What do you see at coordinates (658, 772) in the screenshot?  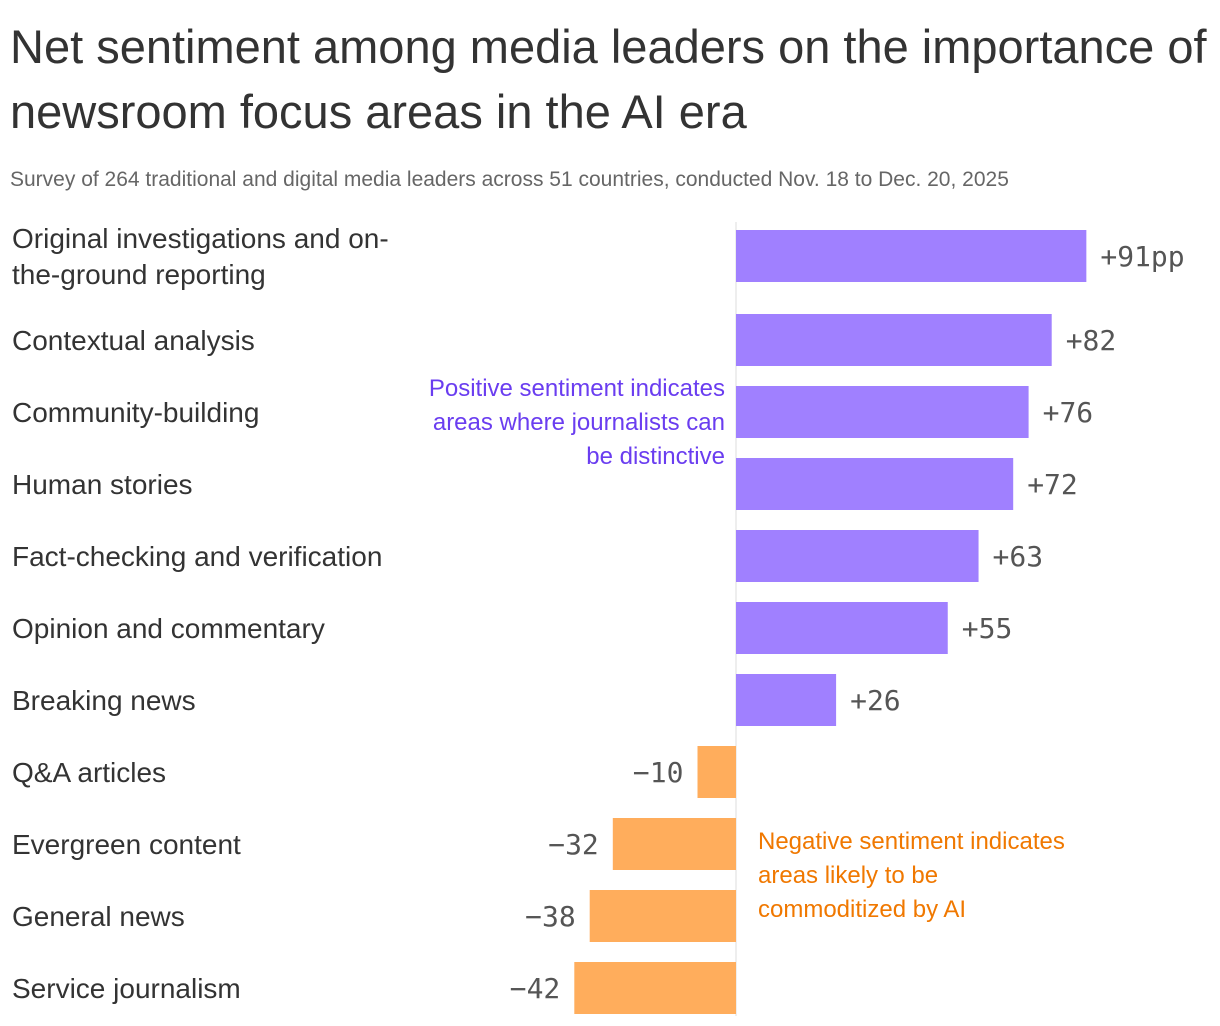 I see `value-label: −10` at bounding box center [658, 772].